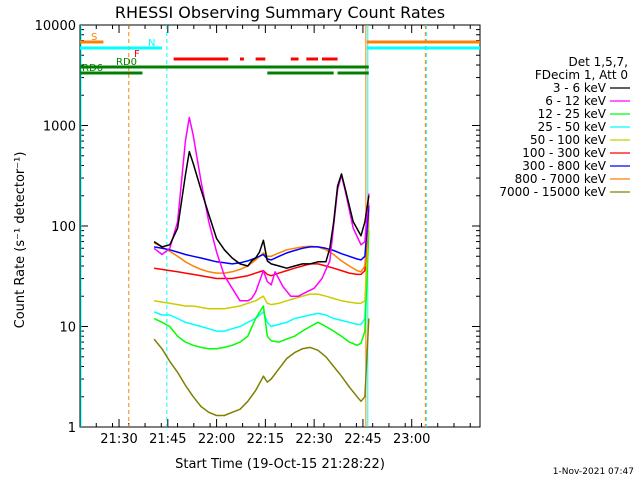 This screenshot has height=480, width=640. Describe the element at coordinates (265, 439) in the screenshot. I see `x-tick-label: 22:15` at that location.